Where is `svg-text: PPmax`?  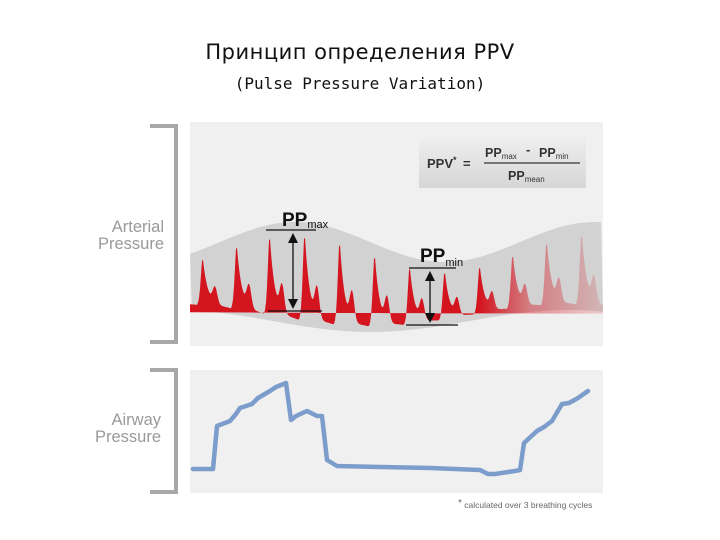
svg-text: PPmax is located at coordinates (501, 153).